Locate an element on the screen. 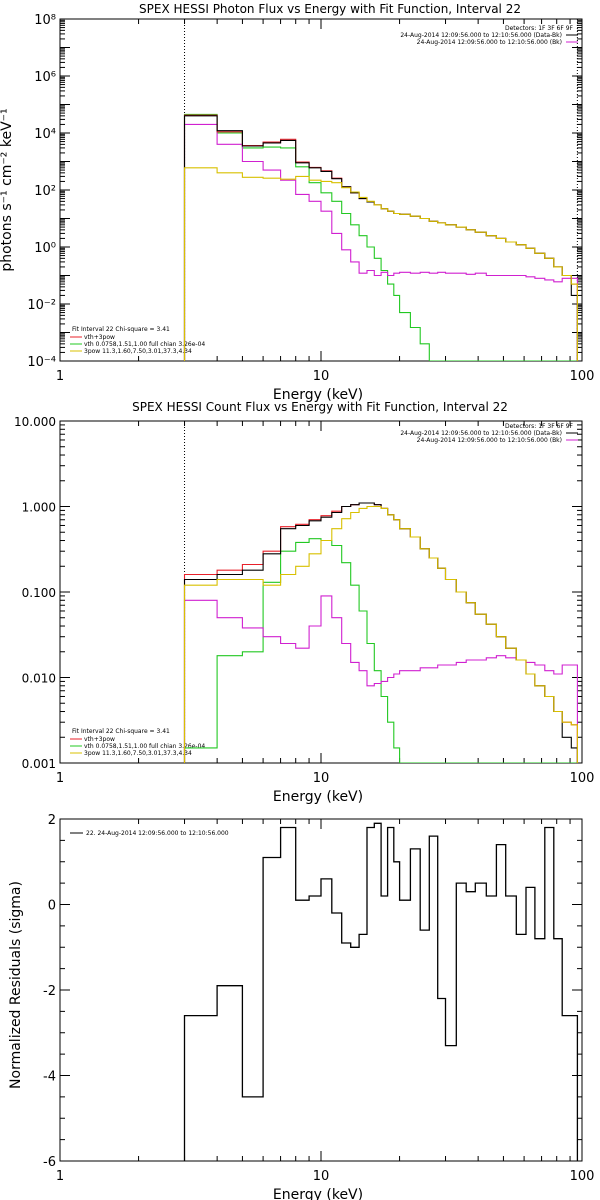 The width and height of the screenshot is (600, 1200). series-vth is located at coordinates (380, 237).